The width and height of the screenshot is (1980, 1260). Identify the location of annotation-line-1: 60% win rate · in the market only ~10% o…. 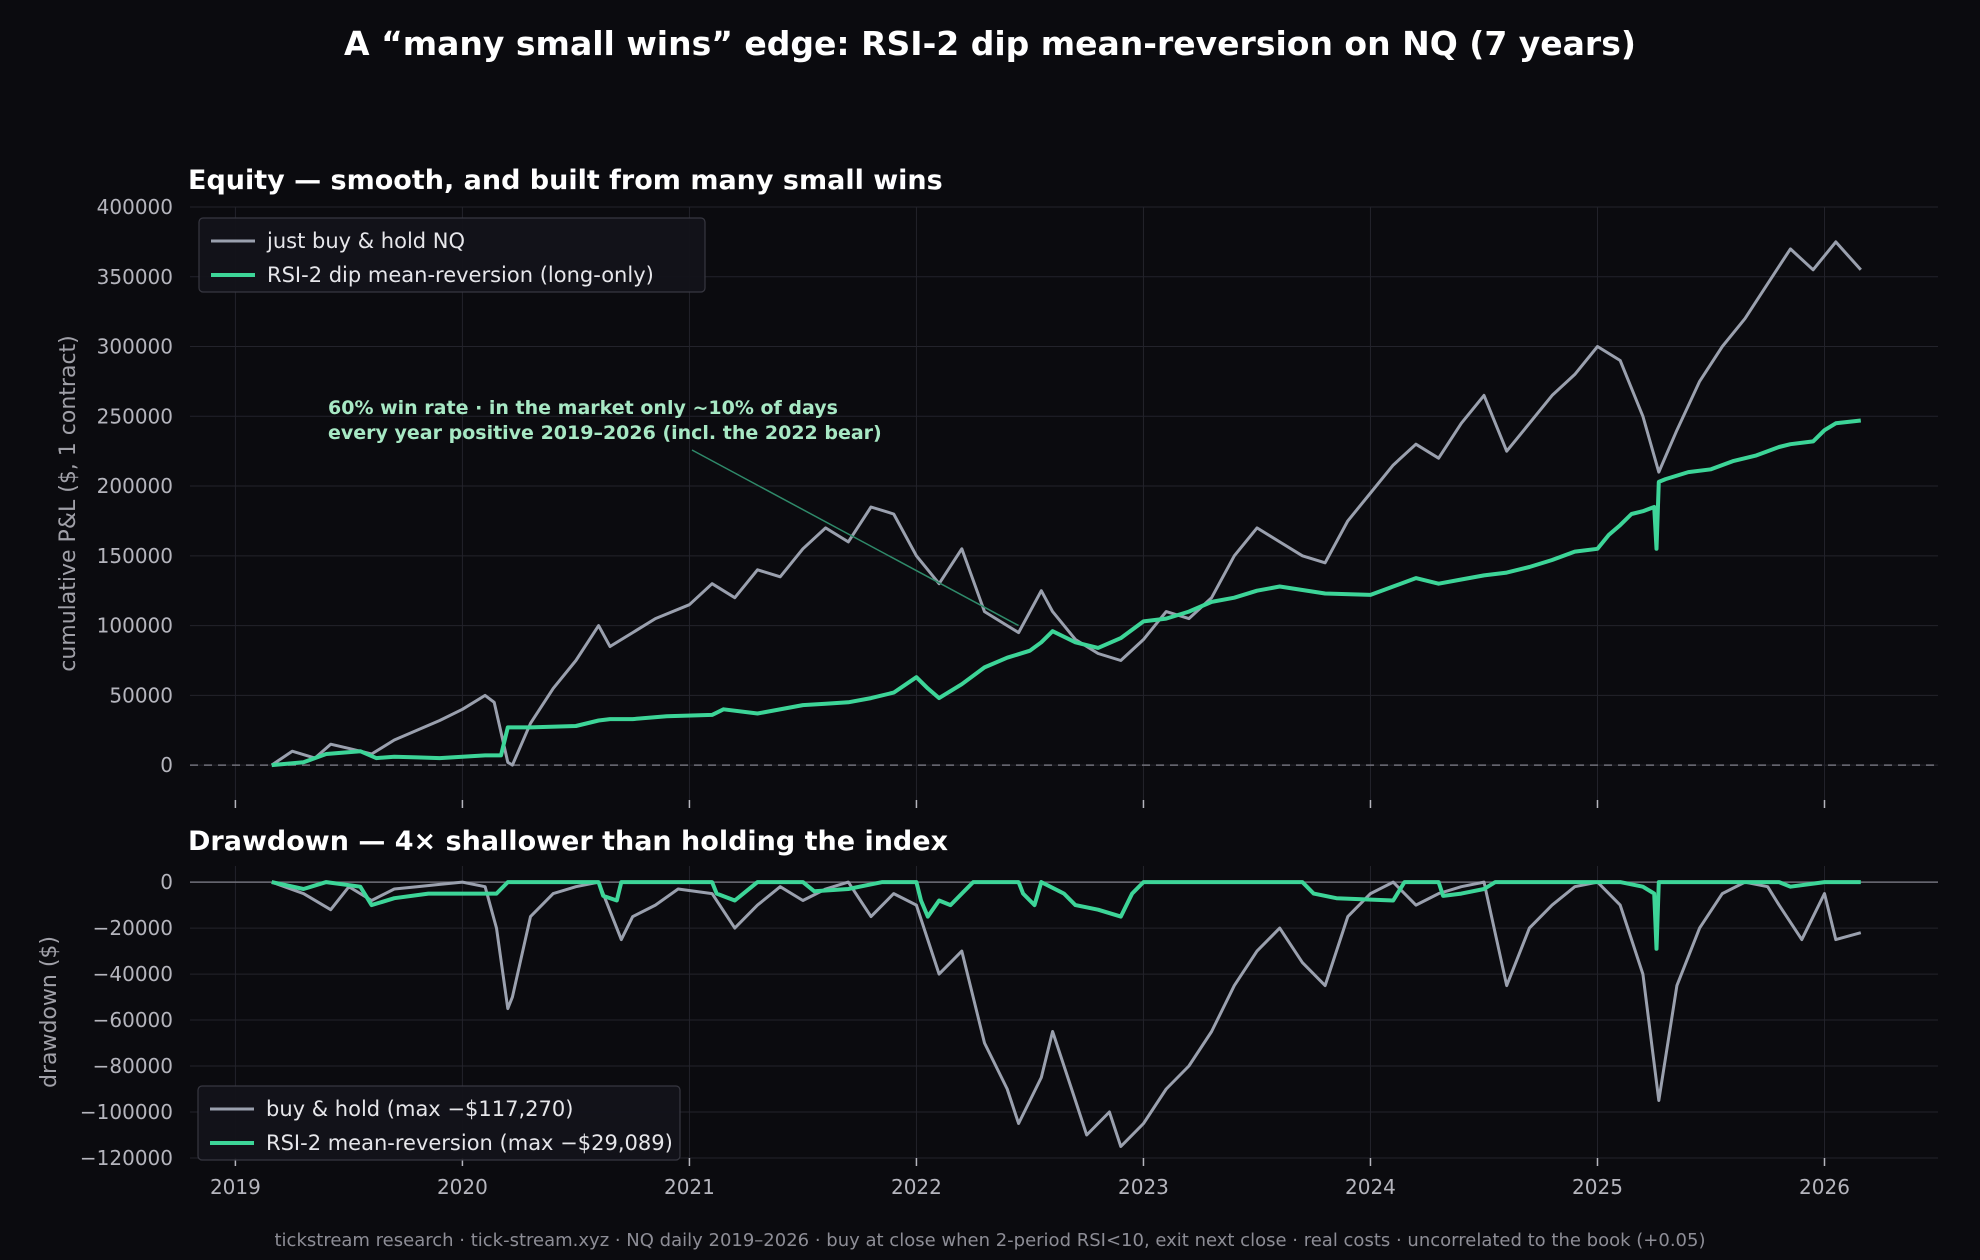
(583, 408).